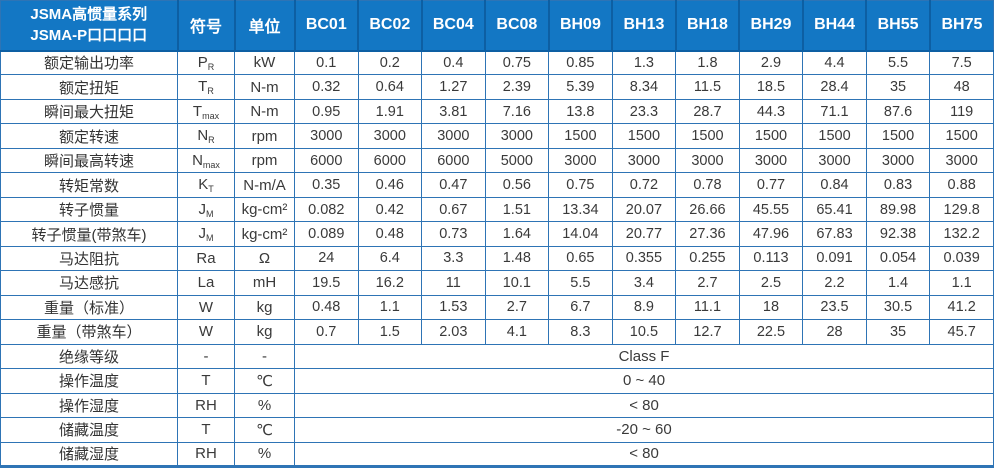 The height and width of the screenshot is (468, 994). What do you see at coordinates (517, 234) in the screenshot?
I see `value-cell: 1.64` at bounding box center [517, 234].